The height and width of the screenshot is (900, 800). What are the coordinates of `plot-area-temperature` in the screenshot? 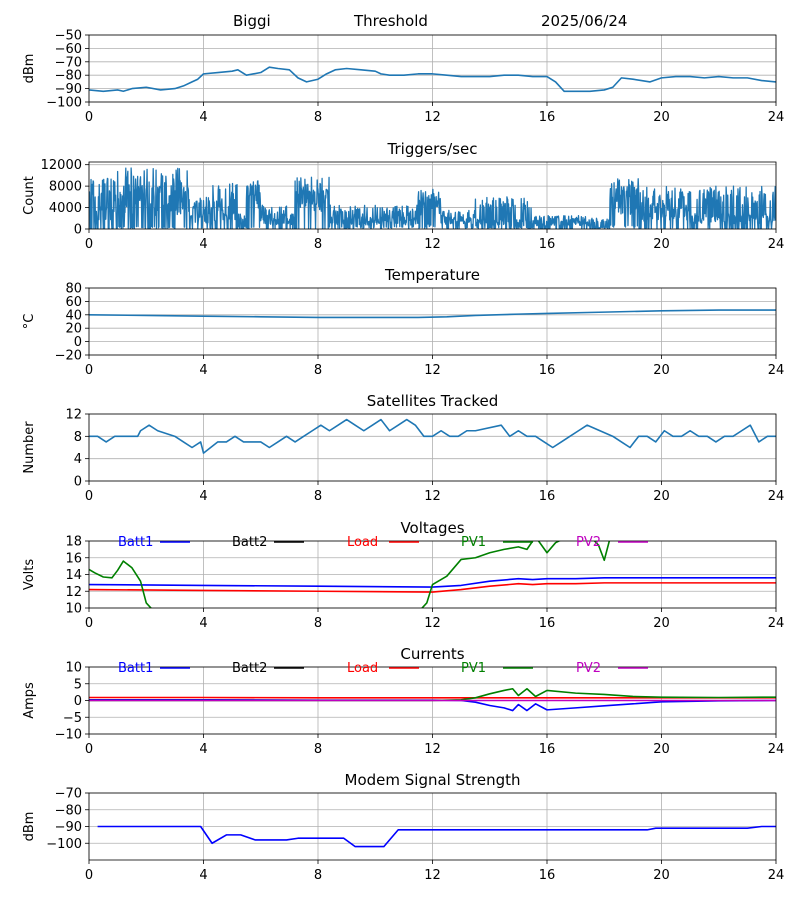 It's located at (432, 314).